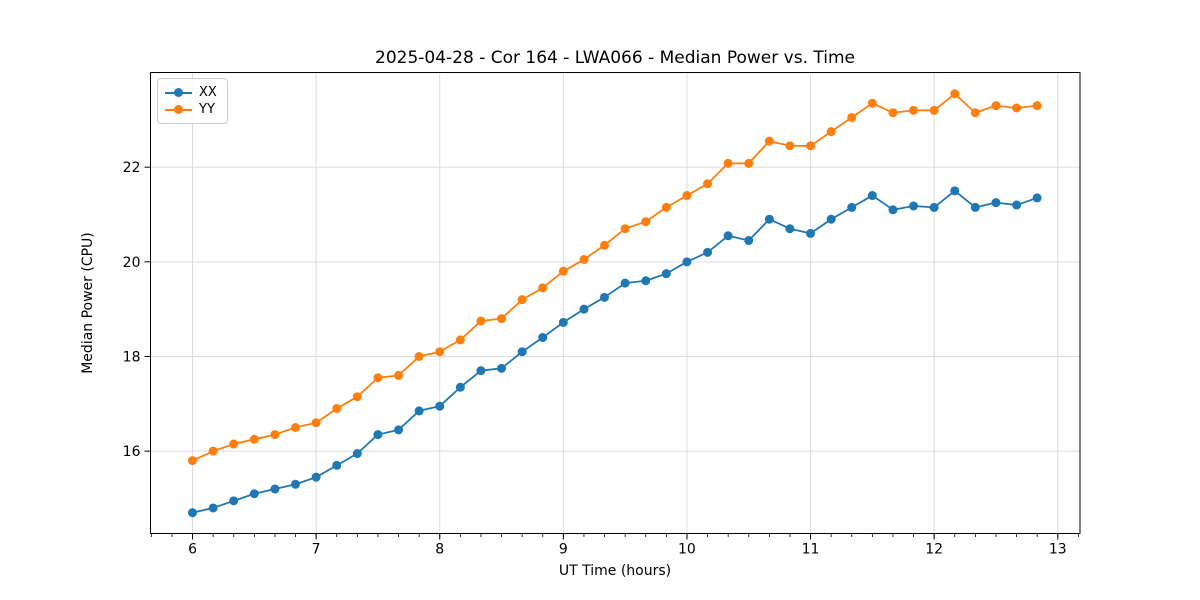 The width and height of the screenshot is (1200, 600). I want to click on y-tick-label: 18, so click(132, 357).